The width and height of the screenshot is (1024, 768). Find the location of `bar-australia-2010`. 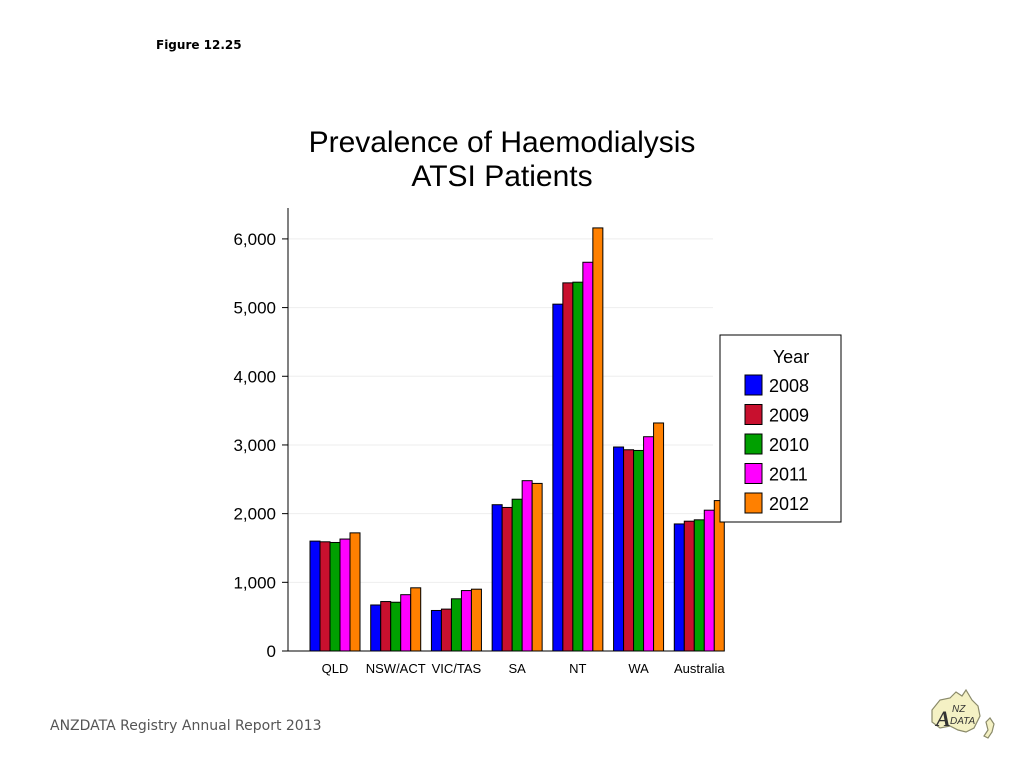

bar-australia-2010 is located at coordinates (699, 585).